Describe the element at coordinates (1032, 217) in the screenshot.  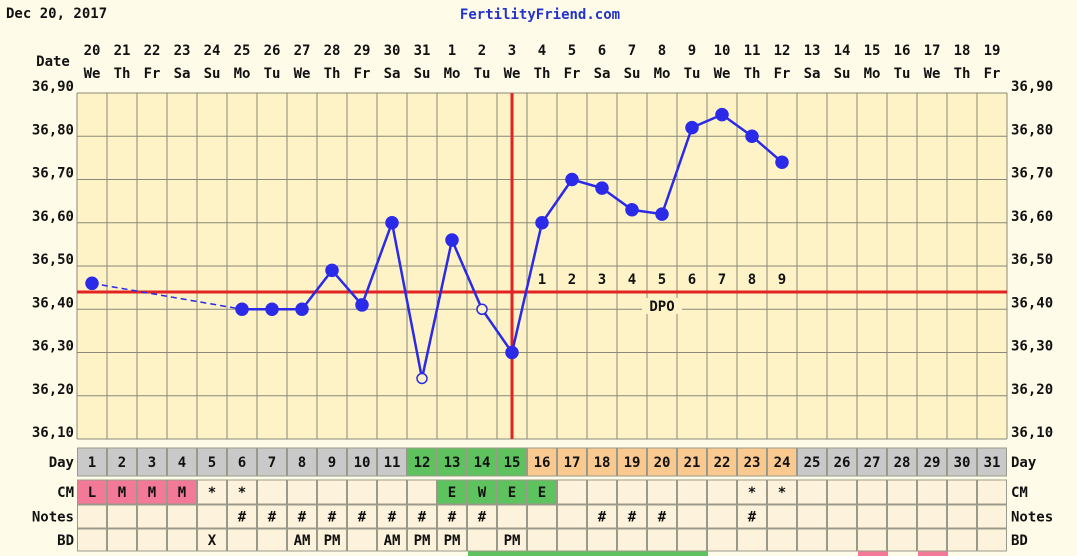
I see `y-tick-label-right: 36,60` at that location.